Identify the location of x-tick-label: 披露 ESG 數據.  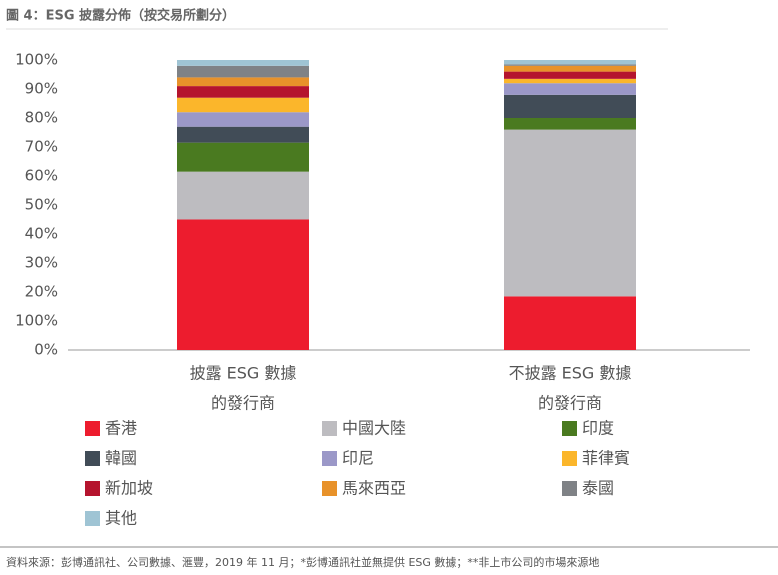
(243, 373).